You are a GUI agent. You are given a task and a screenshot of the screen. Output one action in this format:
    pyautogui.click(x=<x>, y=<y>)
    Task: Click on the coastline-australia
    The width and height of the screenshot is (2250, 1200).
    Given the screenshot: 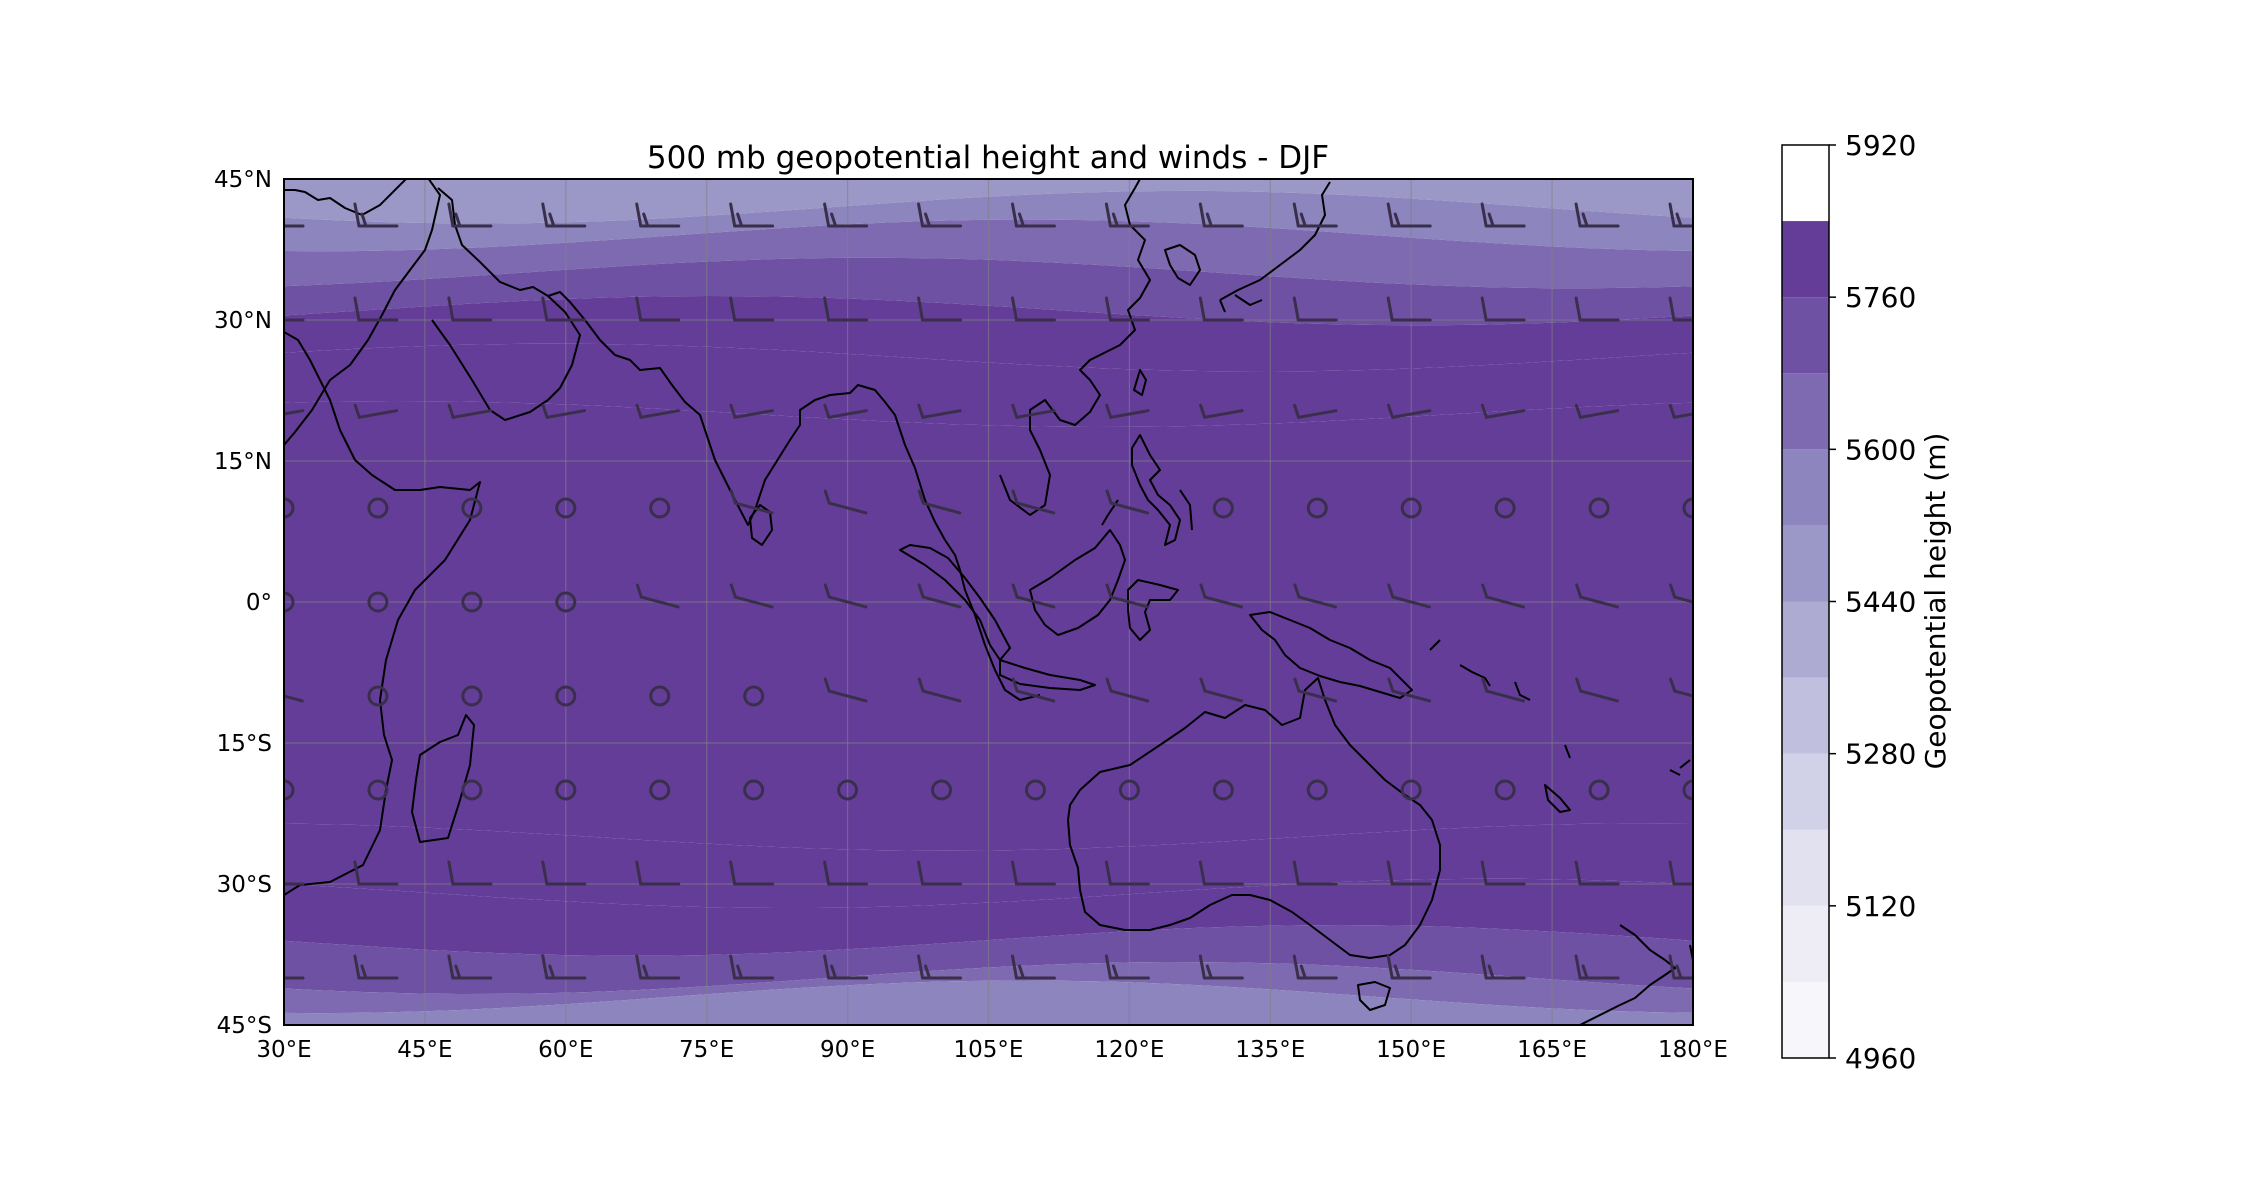 What is the action you would take?
    pyautogui.click(x=1254, y=818)
    